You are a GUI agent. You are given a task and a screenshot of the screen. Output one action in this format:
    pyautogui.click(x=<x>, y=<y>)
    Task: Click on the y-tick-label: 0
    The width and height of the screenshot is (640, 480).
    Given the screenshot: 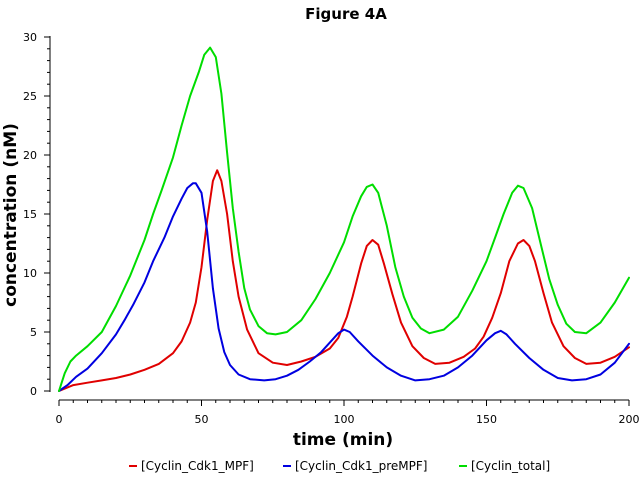 What is the action you would take?
    pyautogui.click(x=33, y=391)
    